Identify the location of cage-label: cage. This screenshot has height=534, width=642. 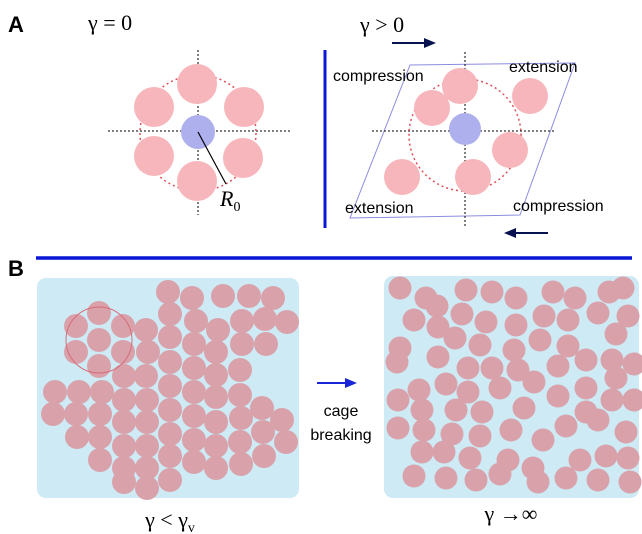
(341, 411).